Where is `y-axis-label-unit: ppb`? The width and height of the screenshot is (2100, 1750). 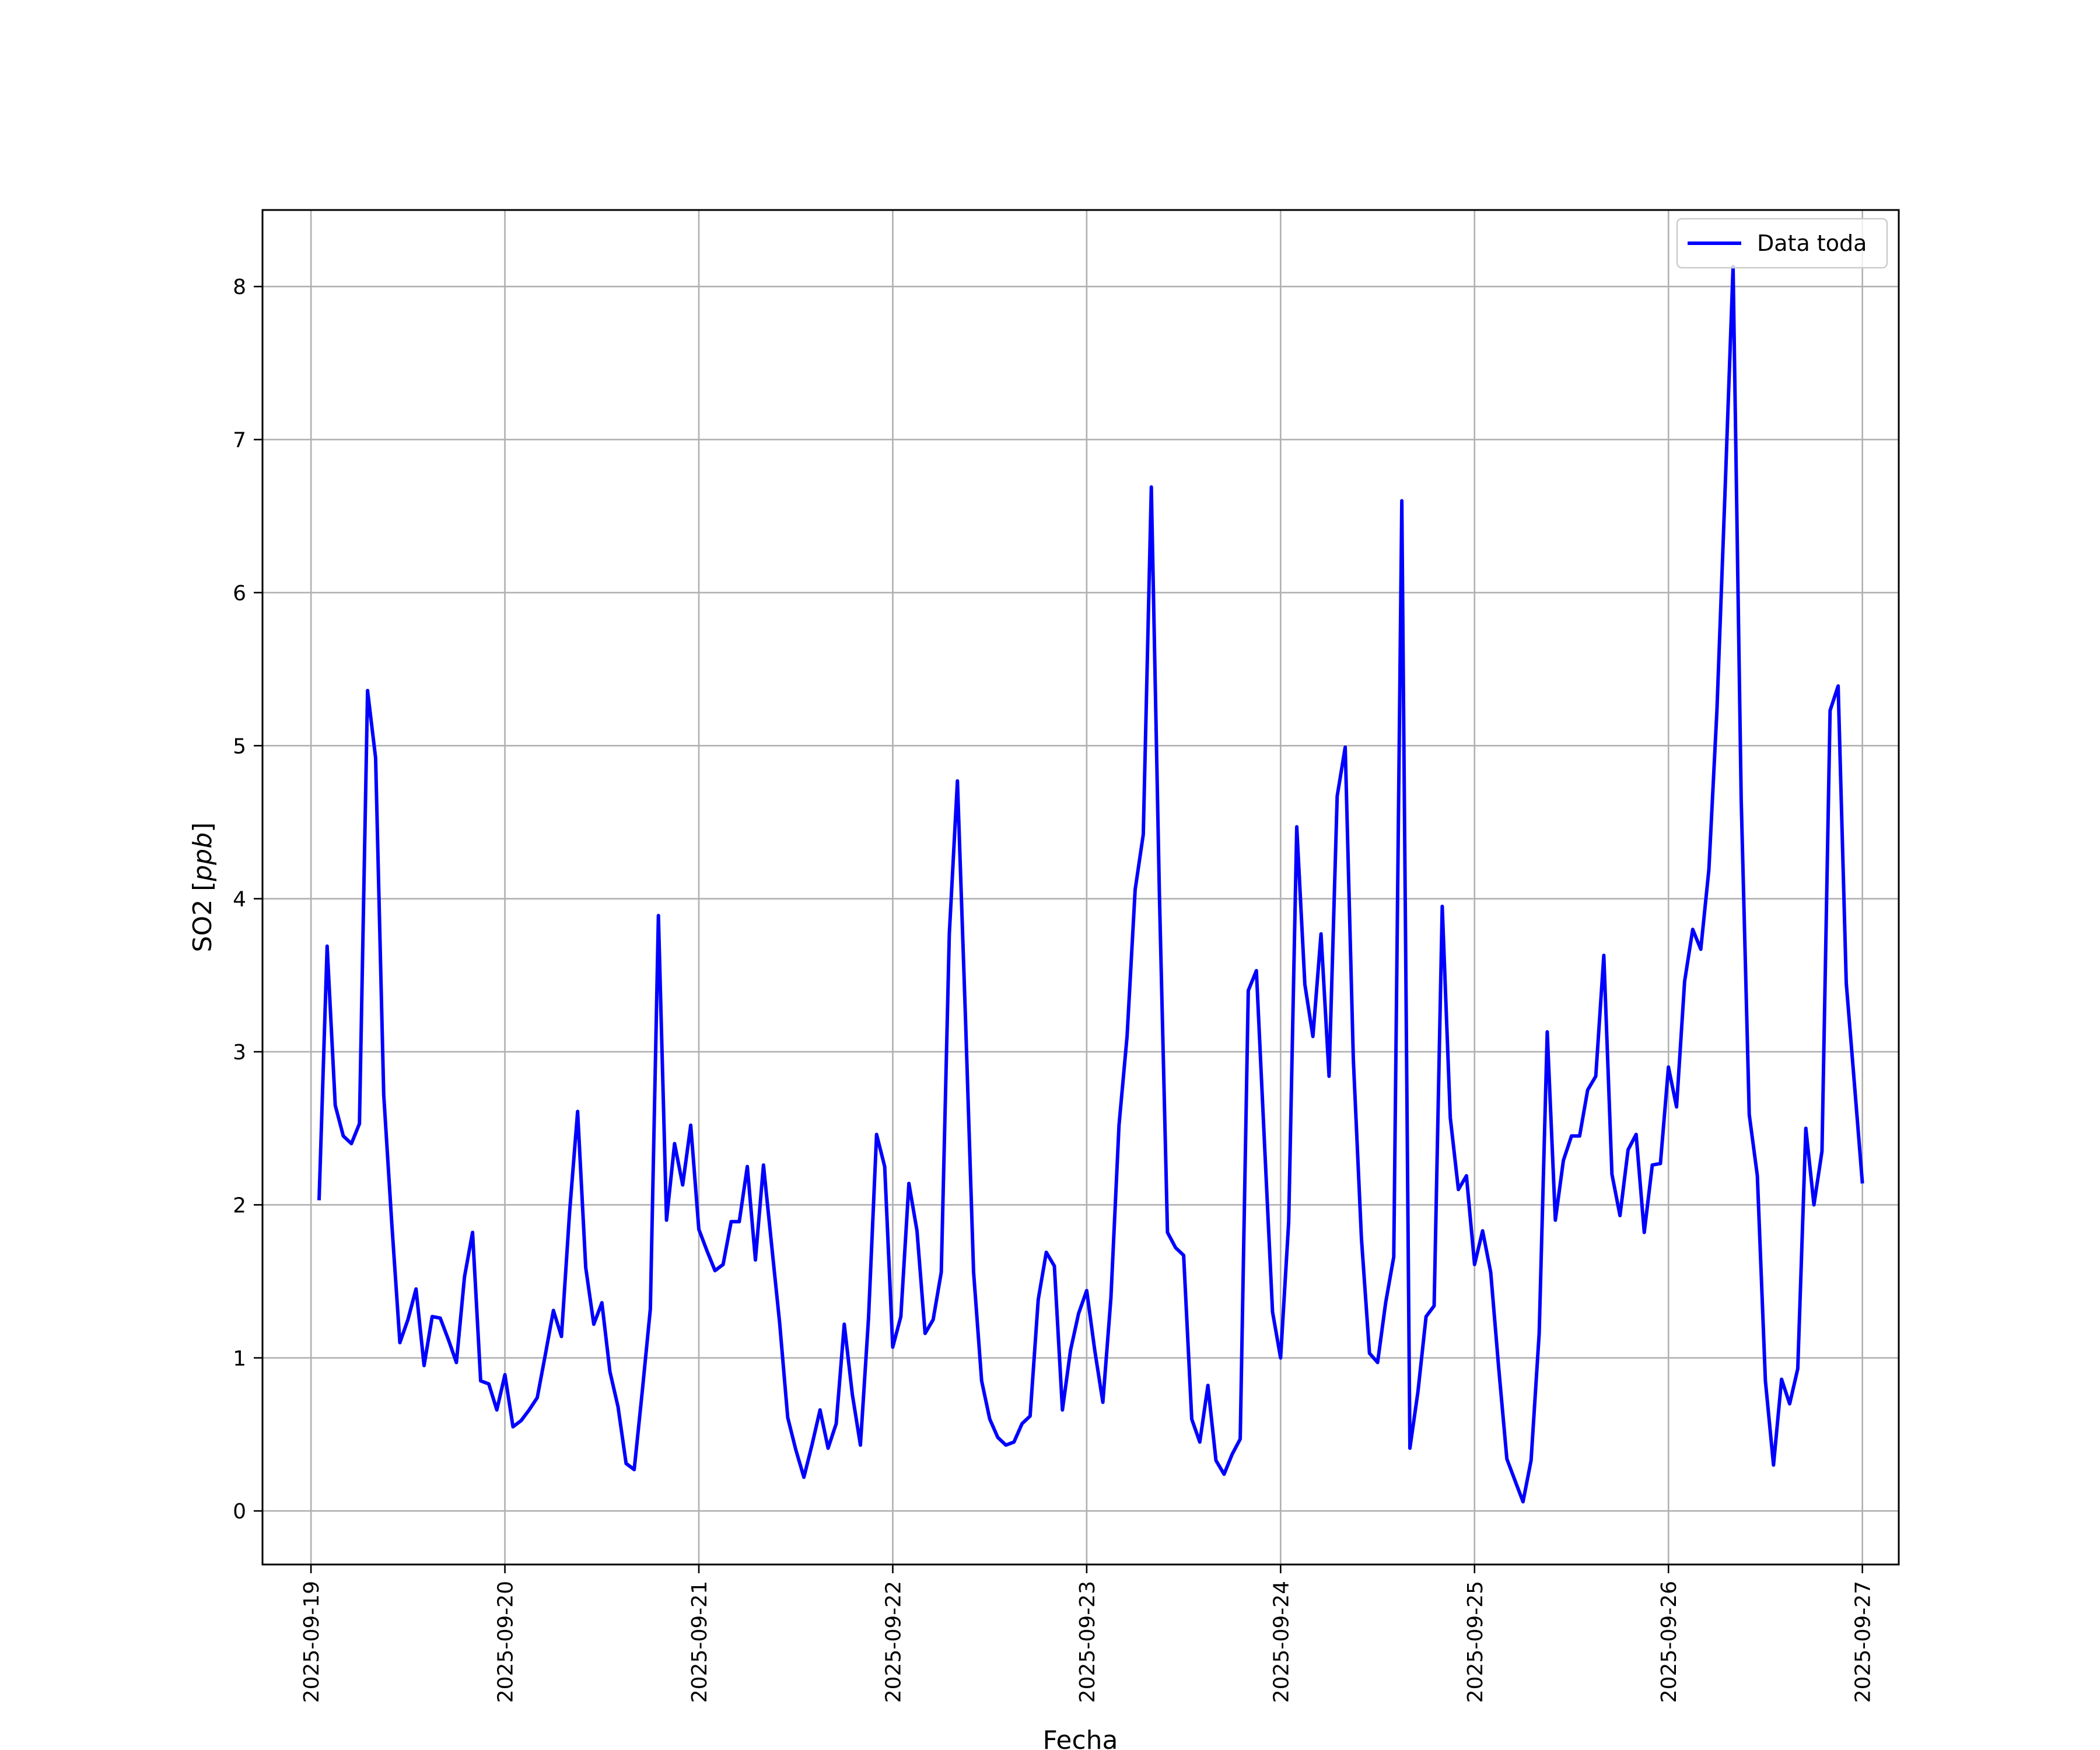
y-axis-label-unit: ppb is located at coordinates (203, 857).